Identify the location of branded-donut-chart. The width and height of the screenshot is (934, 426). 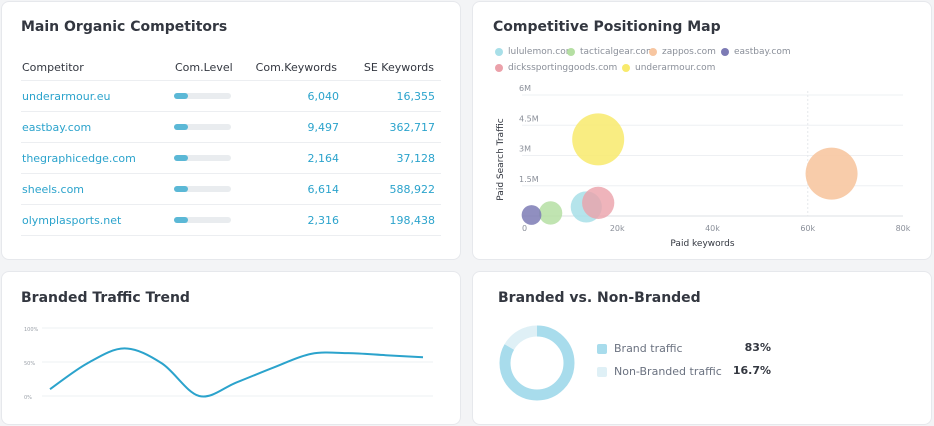
(537, 363).